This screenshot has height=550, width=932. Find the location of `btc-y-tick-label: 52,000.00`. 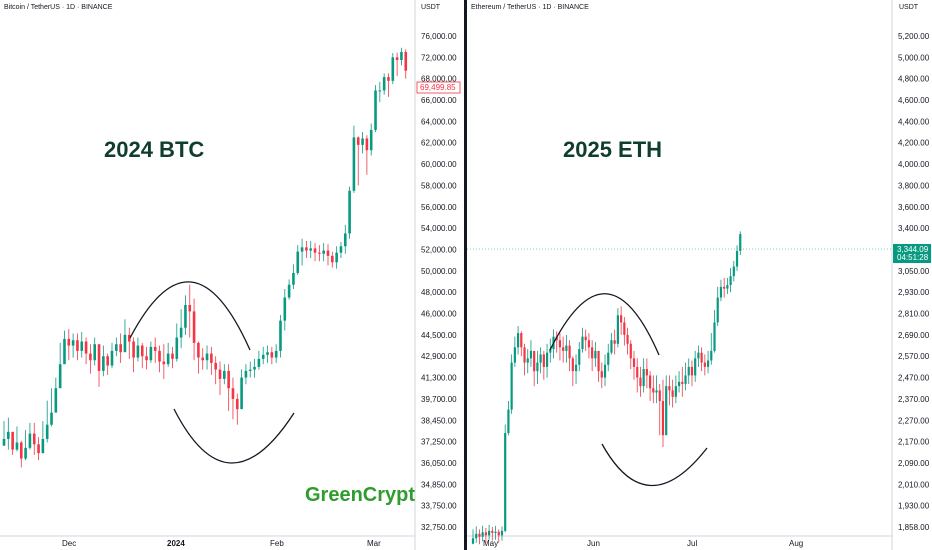

btc-y-tick-label: 52,000.00 is located at coordinates (439, 249).